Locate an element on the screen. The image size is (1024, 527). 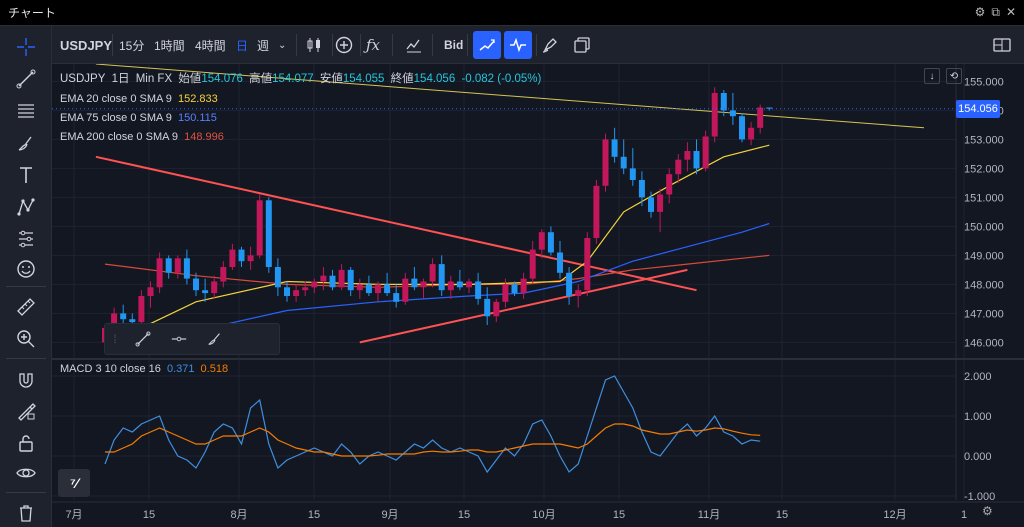
ema200-label: EMA 200 close 0 SMA 9 is located at coordinates (119, 137).